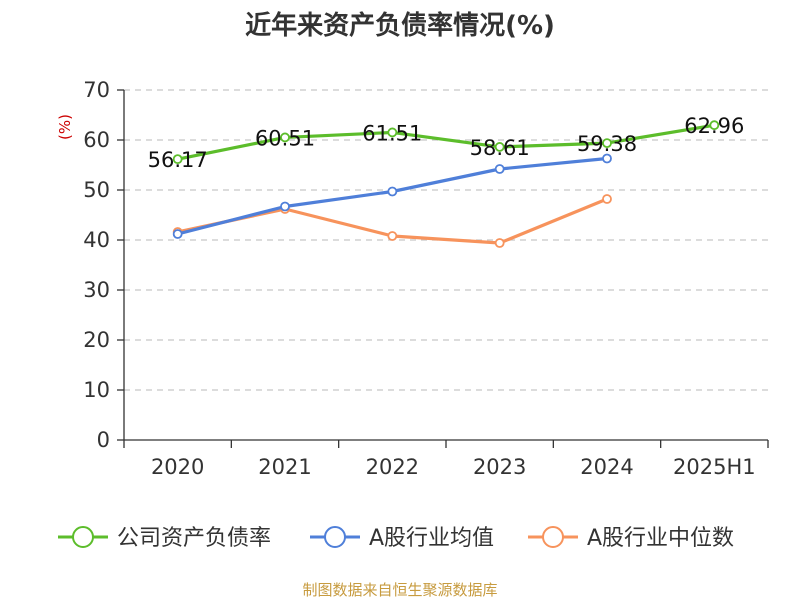 The width and height of the screenshot is (800, 600). Describe the element at coordinates (399, 590) in the screenshot. I see `source-note: 制图数据来自恒生聚源数据库` at that location.